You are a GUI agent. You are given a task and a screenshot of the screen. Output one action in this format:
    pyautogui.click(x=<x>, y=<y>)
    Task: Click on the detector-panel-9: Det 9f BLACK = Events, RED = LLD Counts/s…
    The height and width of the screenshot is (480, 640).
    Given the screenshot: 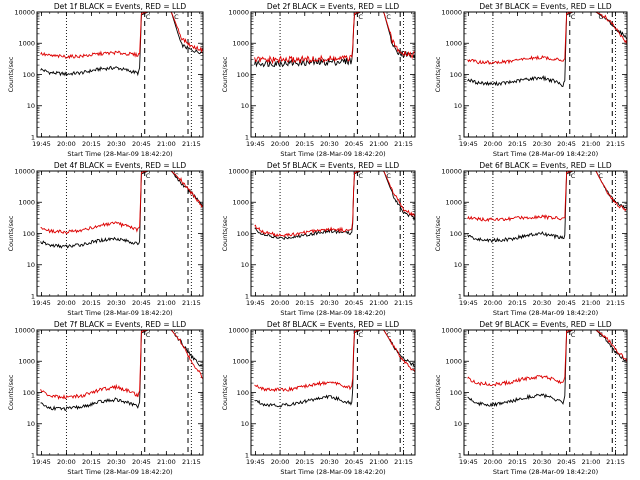 What is the action you would take?
    pyautogui.click(x=531, y=398)
    